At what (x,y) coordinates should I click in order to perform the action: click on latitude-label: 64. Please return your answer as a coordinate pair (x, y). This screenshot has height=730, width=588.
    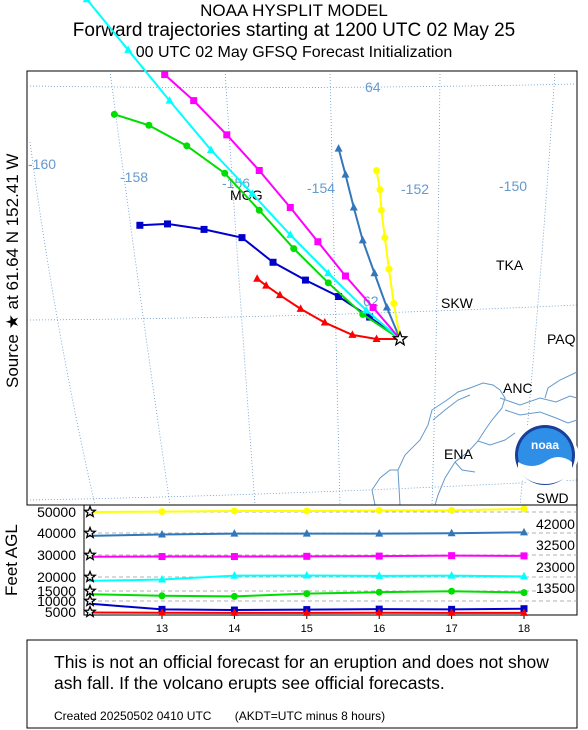
    Looking at the image, I should click on (373, 87).